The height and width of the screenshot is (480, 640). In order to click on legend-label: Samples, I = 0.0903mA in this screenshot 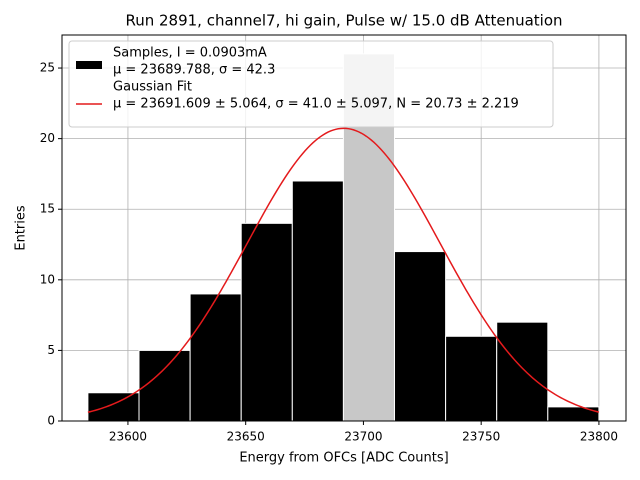, I will do `click(190, 53)`.